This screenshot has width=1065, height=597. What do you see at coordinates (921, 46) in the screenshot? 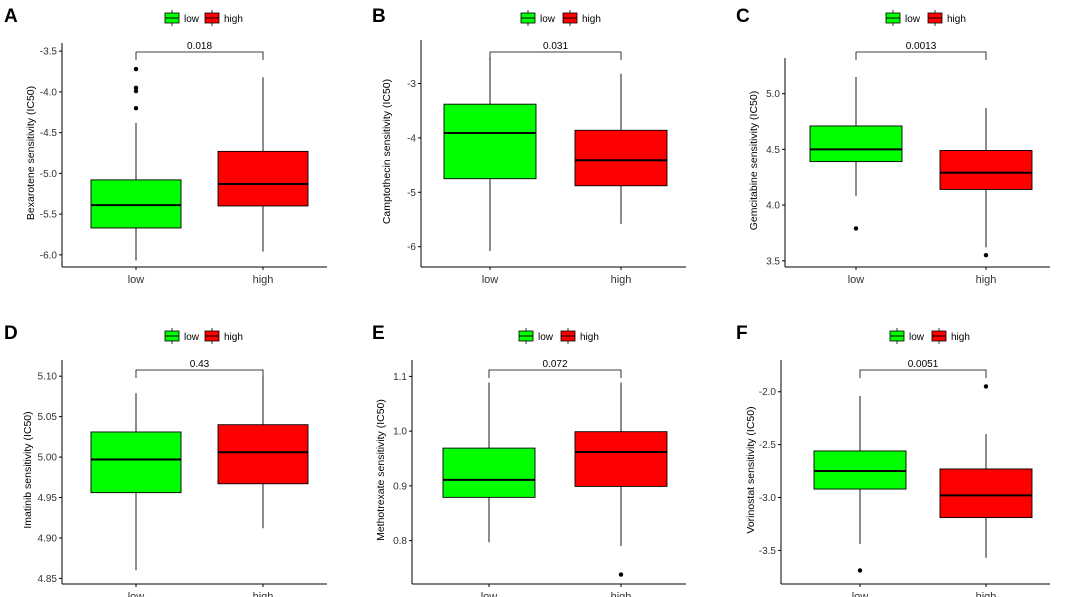
I see `p-value-label: 0.0013` at bounding box center [921, 46].